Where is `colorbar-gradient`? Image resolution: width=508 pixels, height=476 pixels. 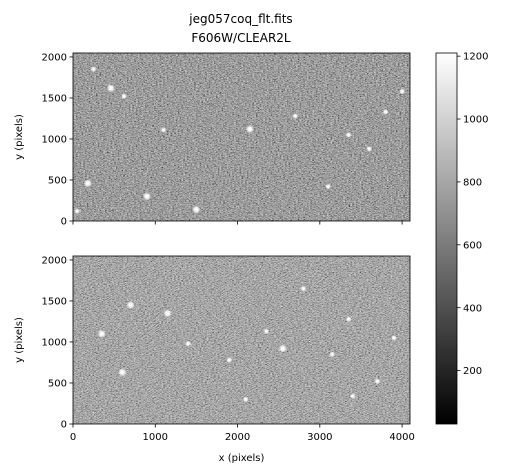
colorbar-gradient is located at coordinates (446, 238).